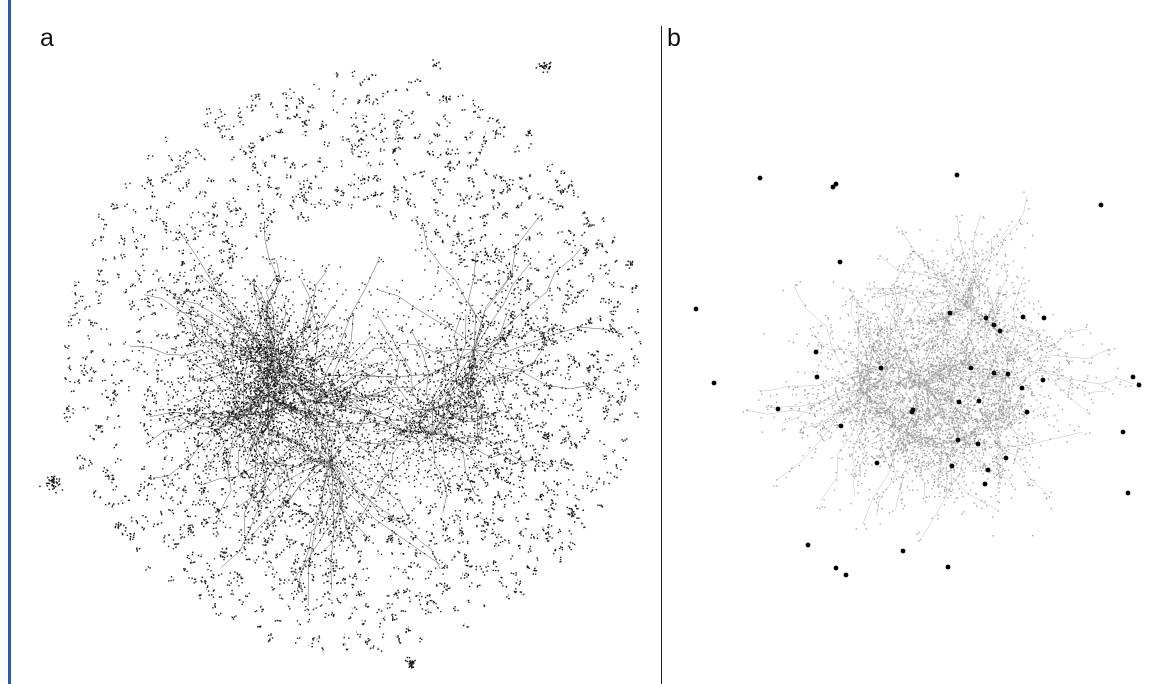 This screenshot has height=684, width=1161. What do you see at coordinates (661, 355) in the screenshot?
I see `panel-divider` at bounding box center [661, 355].